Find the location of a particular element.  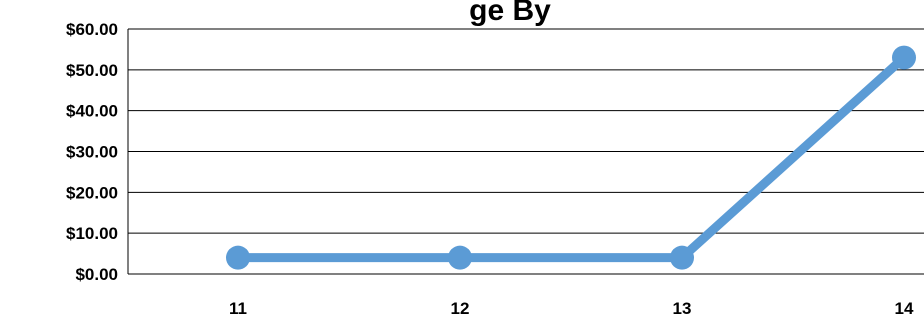

y-tick-label: $40.00 is located at coordinates (92, 111).